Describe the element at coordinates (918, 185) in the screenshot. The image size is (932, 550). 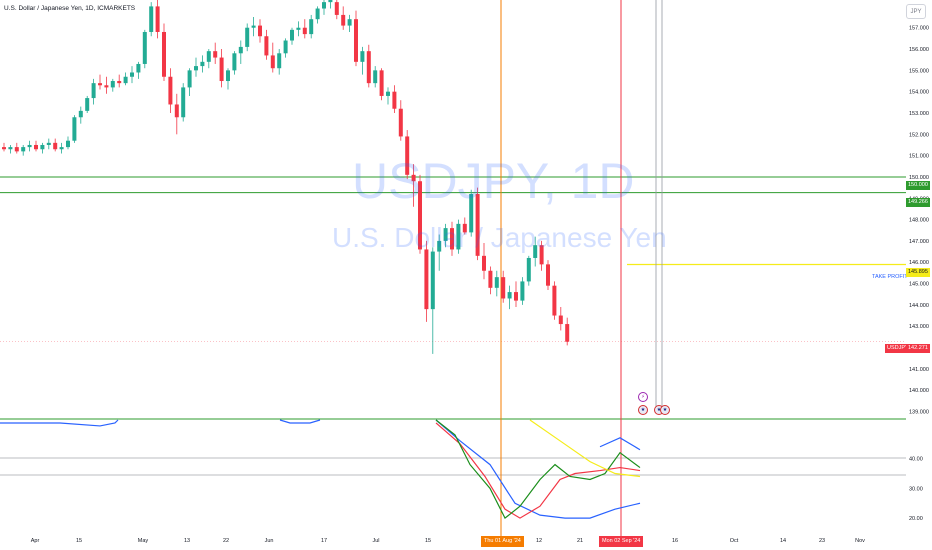
I see `level-150-tag: 150.000` at that location.